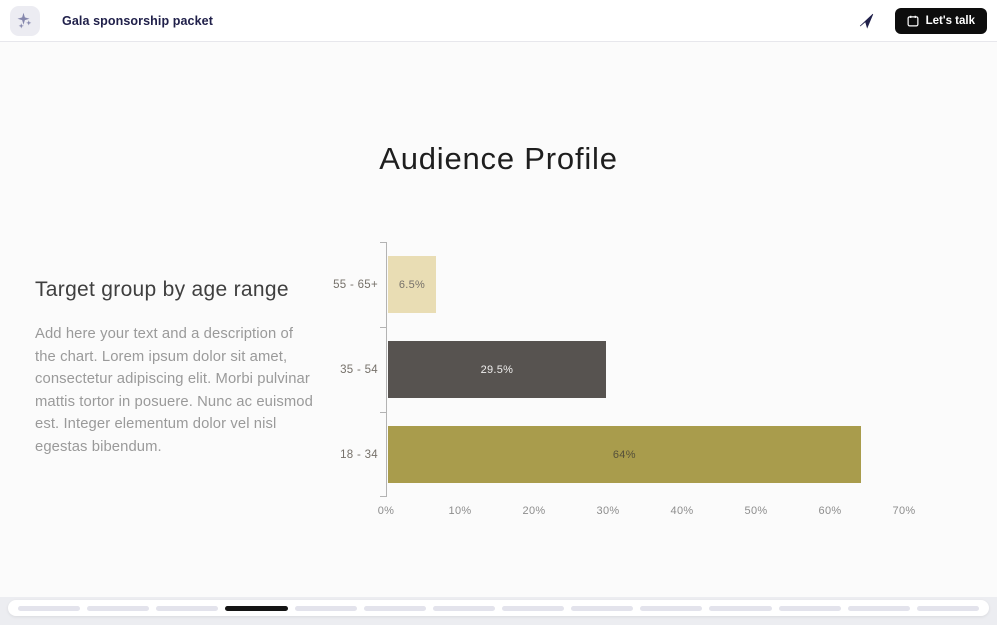 The width and height of the screenshot is (997, 625). I want to click on calendar-icon, so click(913, 21).